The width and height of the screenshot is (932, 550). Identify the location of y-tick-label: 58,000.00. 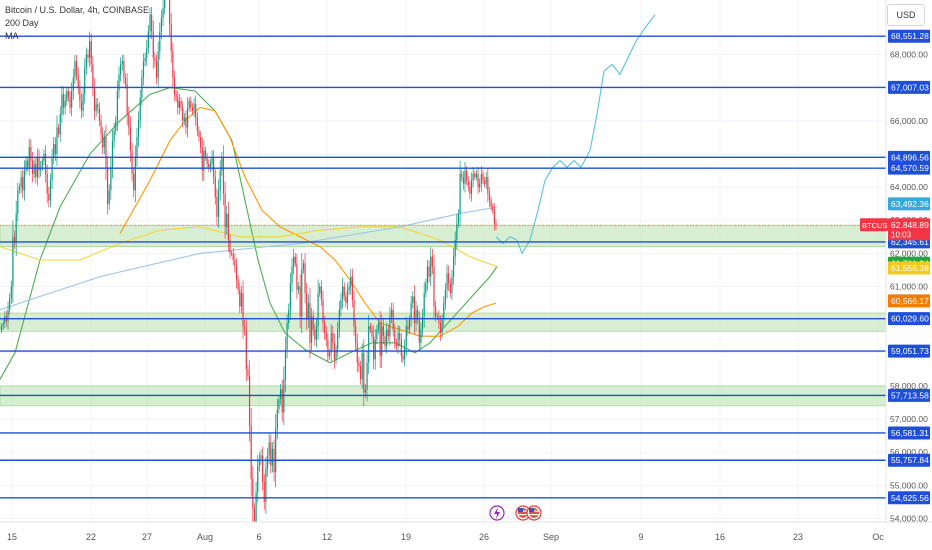
(909, 386).